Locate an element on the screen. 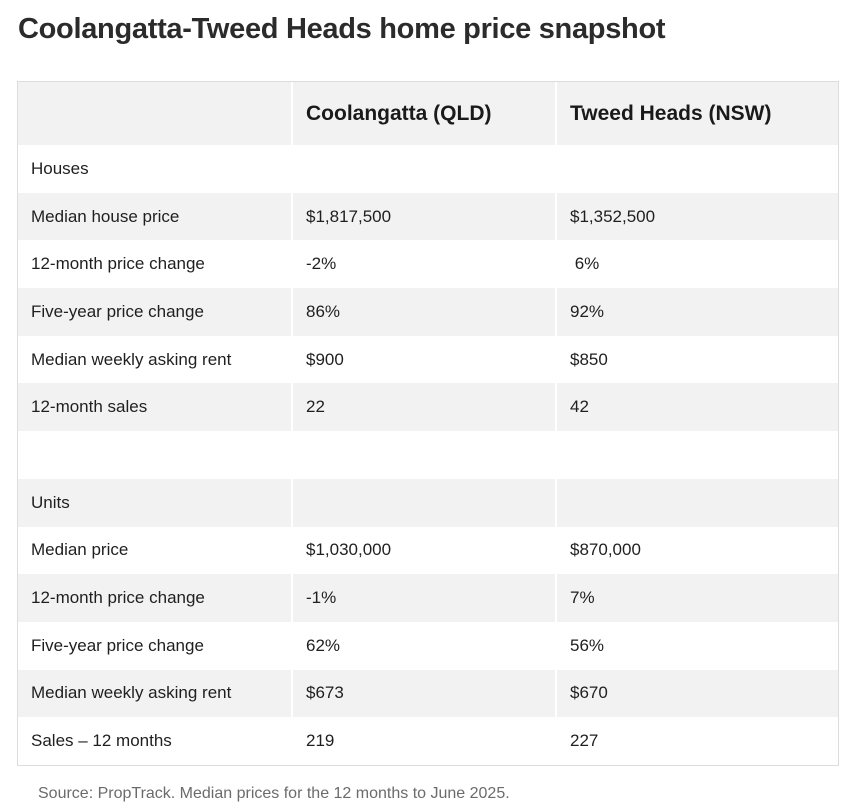 This screenshot has height=812, width=856. coolangatta-value: $1,817,500 is located at coordinates (423, 216).